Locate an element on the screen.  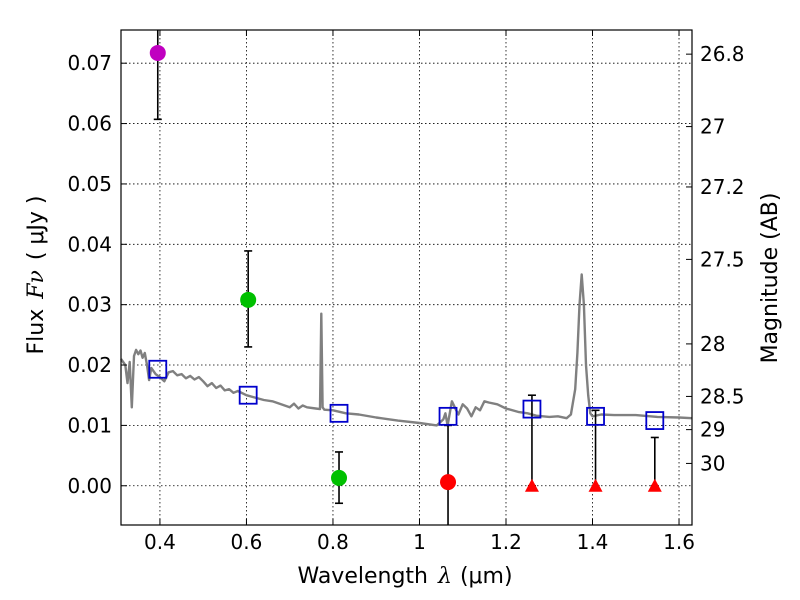
x-tick-label: 0.8 is located at coordinates (333, 542).